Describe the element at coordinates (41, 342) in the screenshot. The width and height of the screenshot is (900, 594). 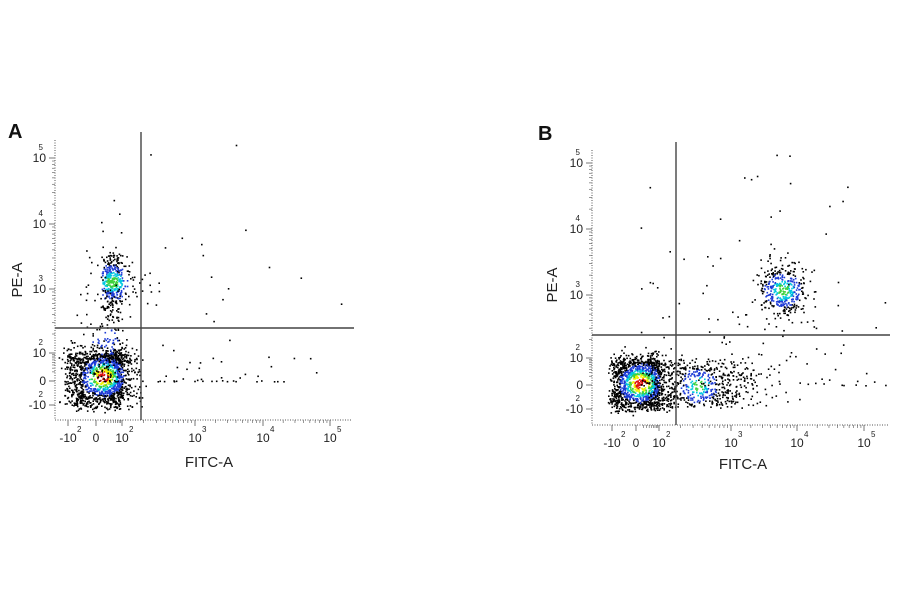
I see `y-tick-exponent: 2` at that location.